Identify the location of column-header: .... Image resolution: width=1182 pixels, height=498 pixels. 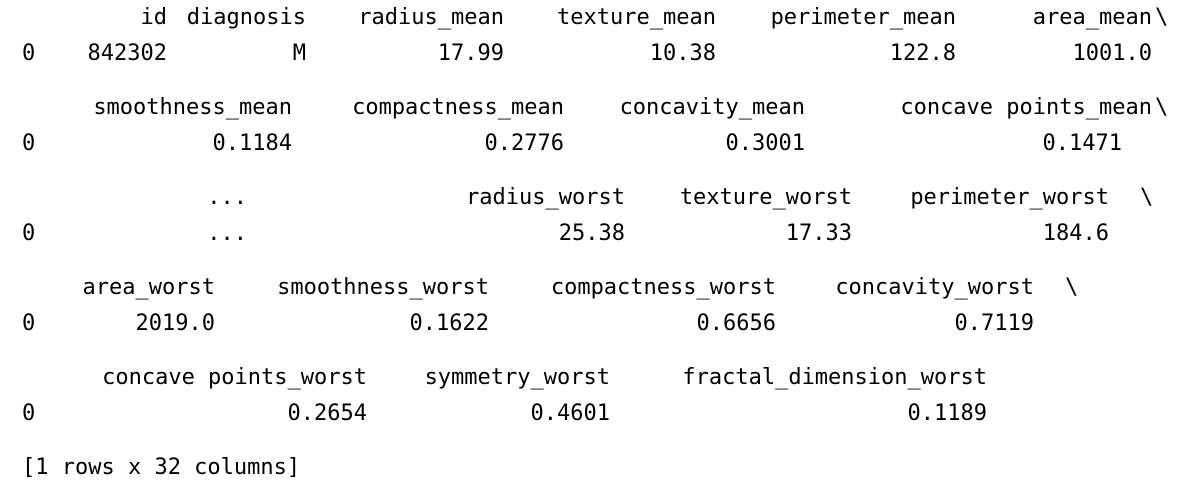
(227, 197).